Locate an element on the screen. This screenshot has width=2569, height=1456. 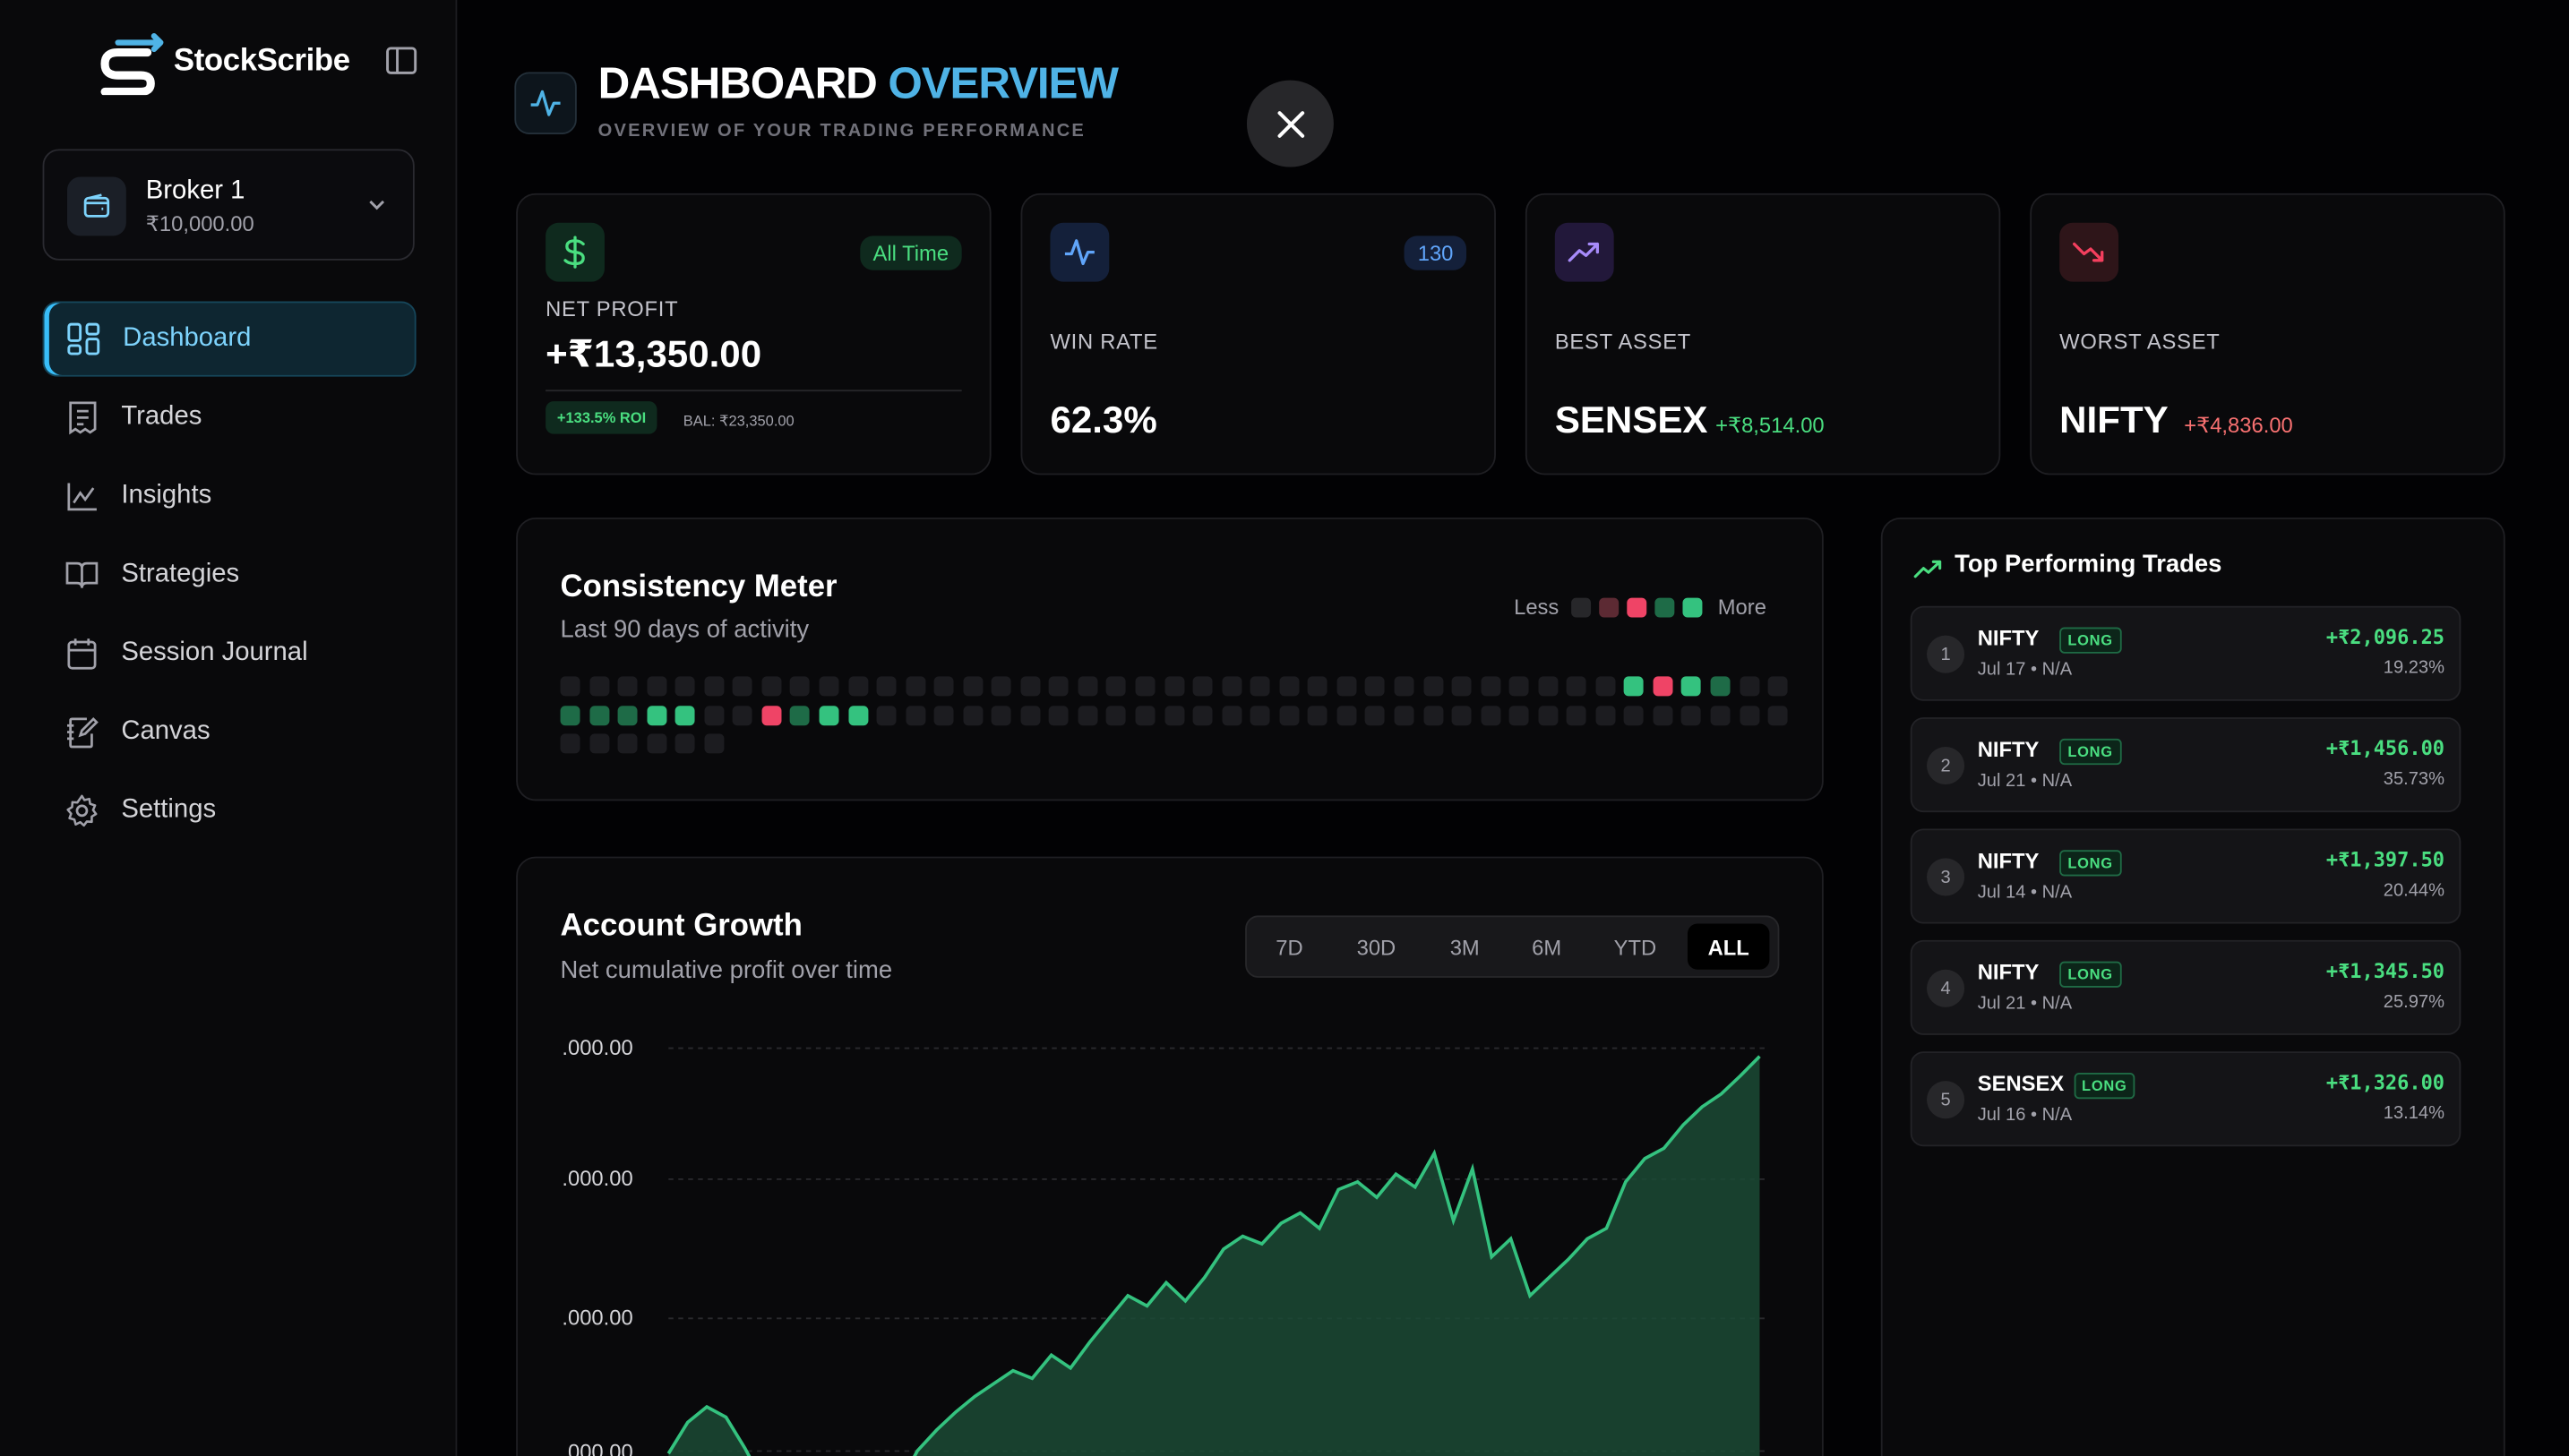
close-button is located at coordinates (1290, 123).